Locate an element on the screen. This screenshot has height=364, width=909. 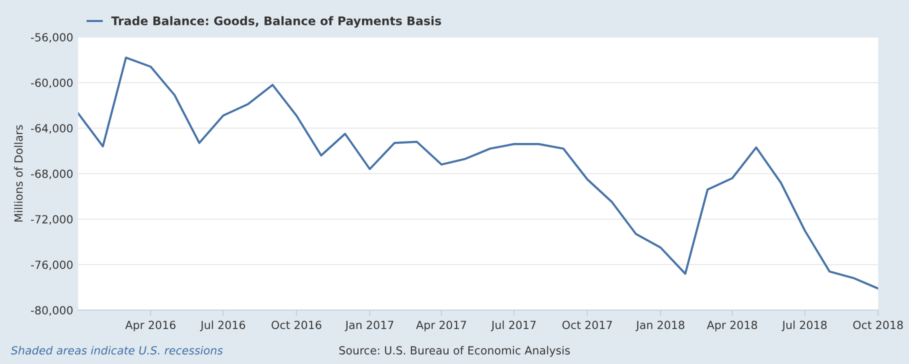
x-tick-label: Apr 2016 is located at coordinates (150, 326).